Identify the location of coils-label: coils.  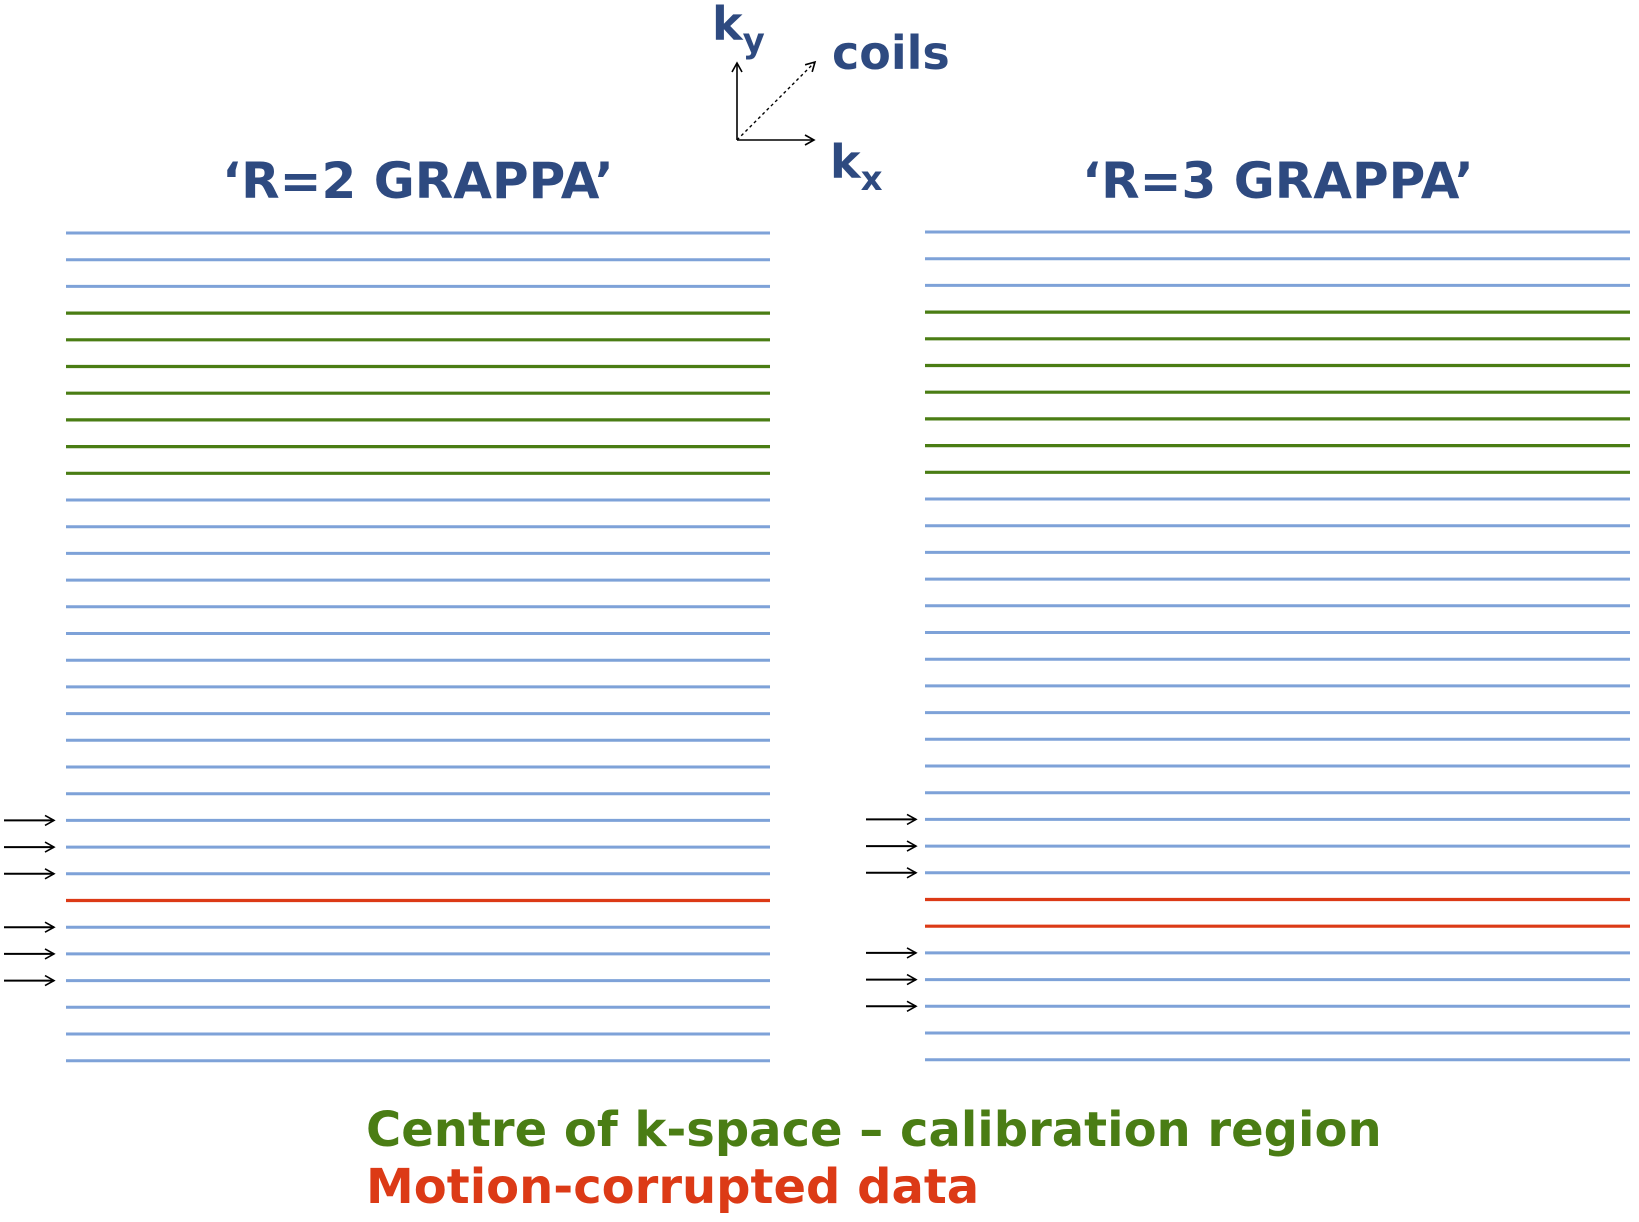
(891, 53).